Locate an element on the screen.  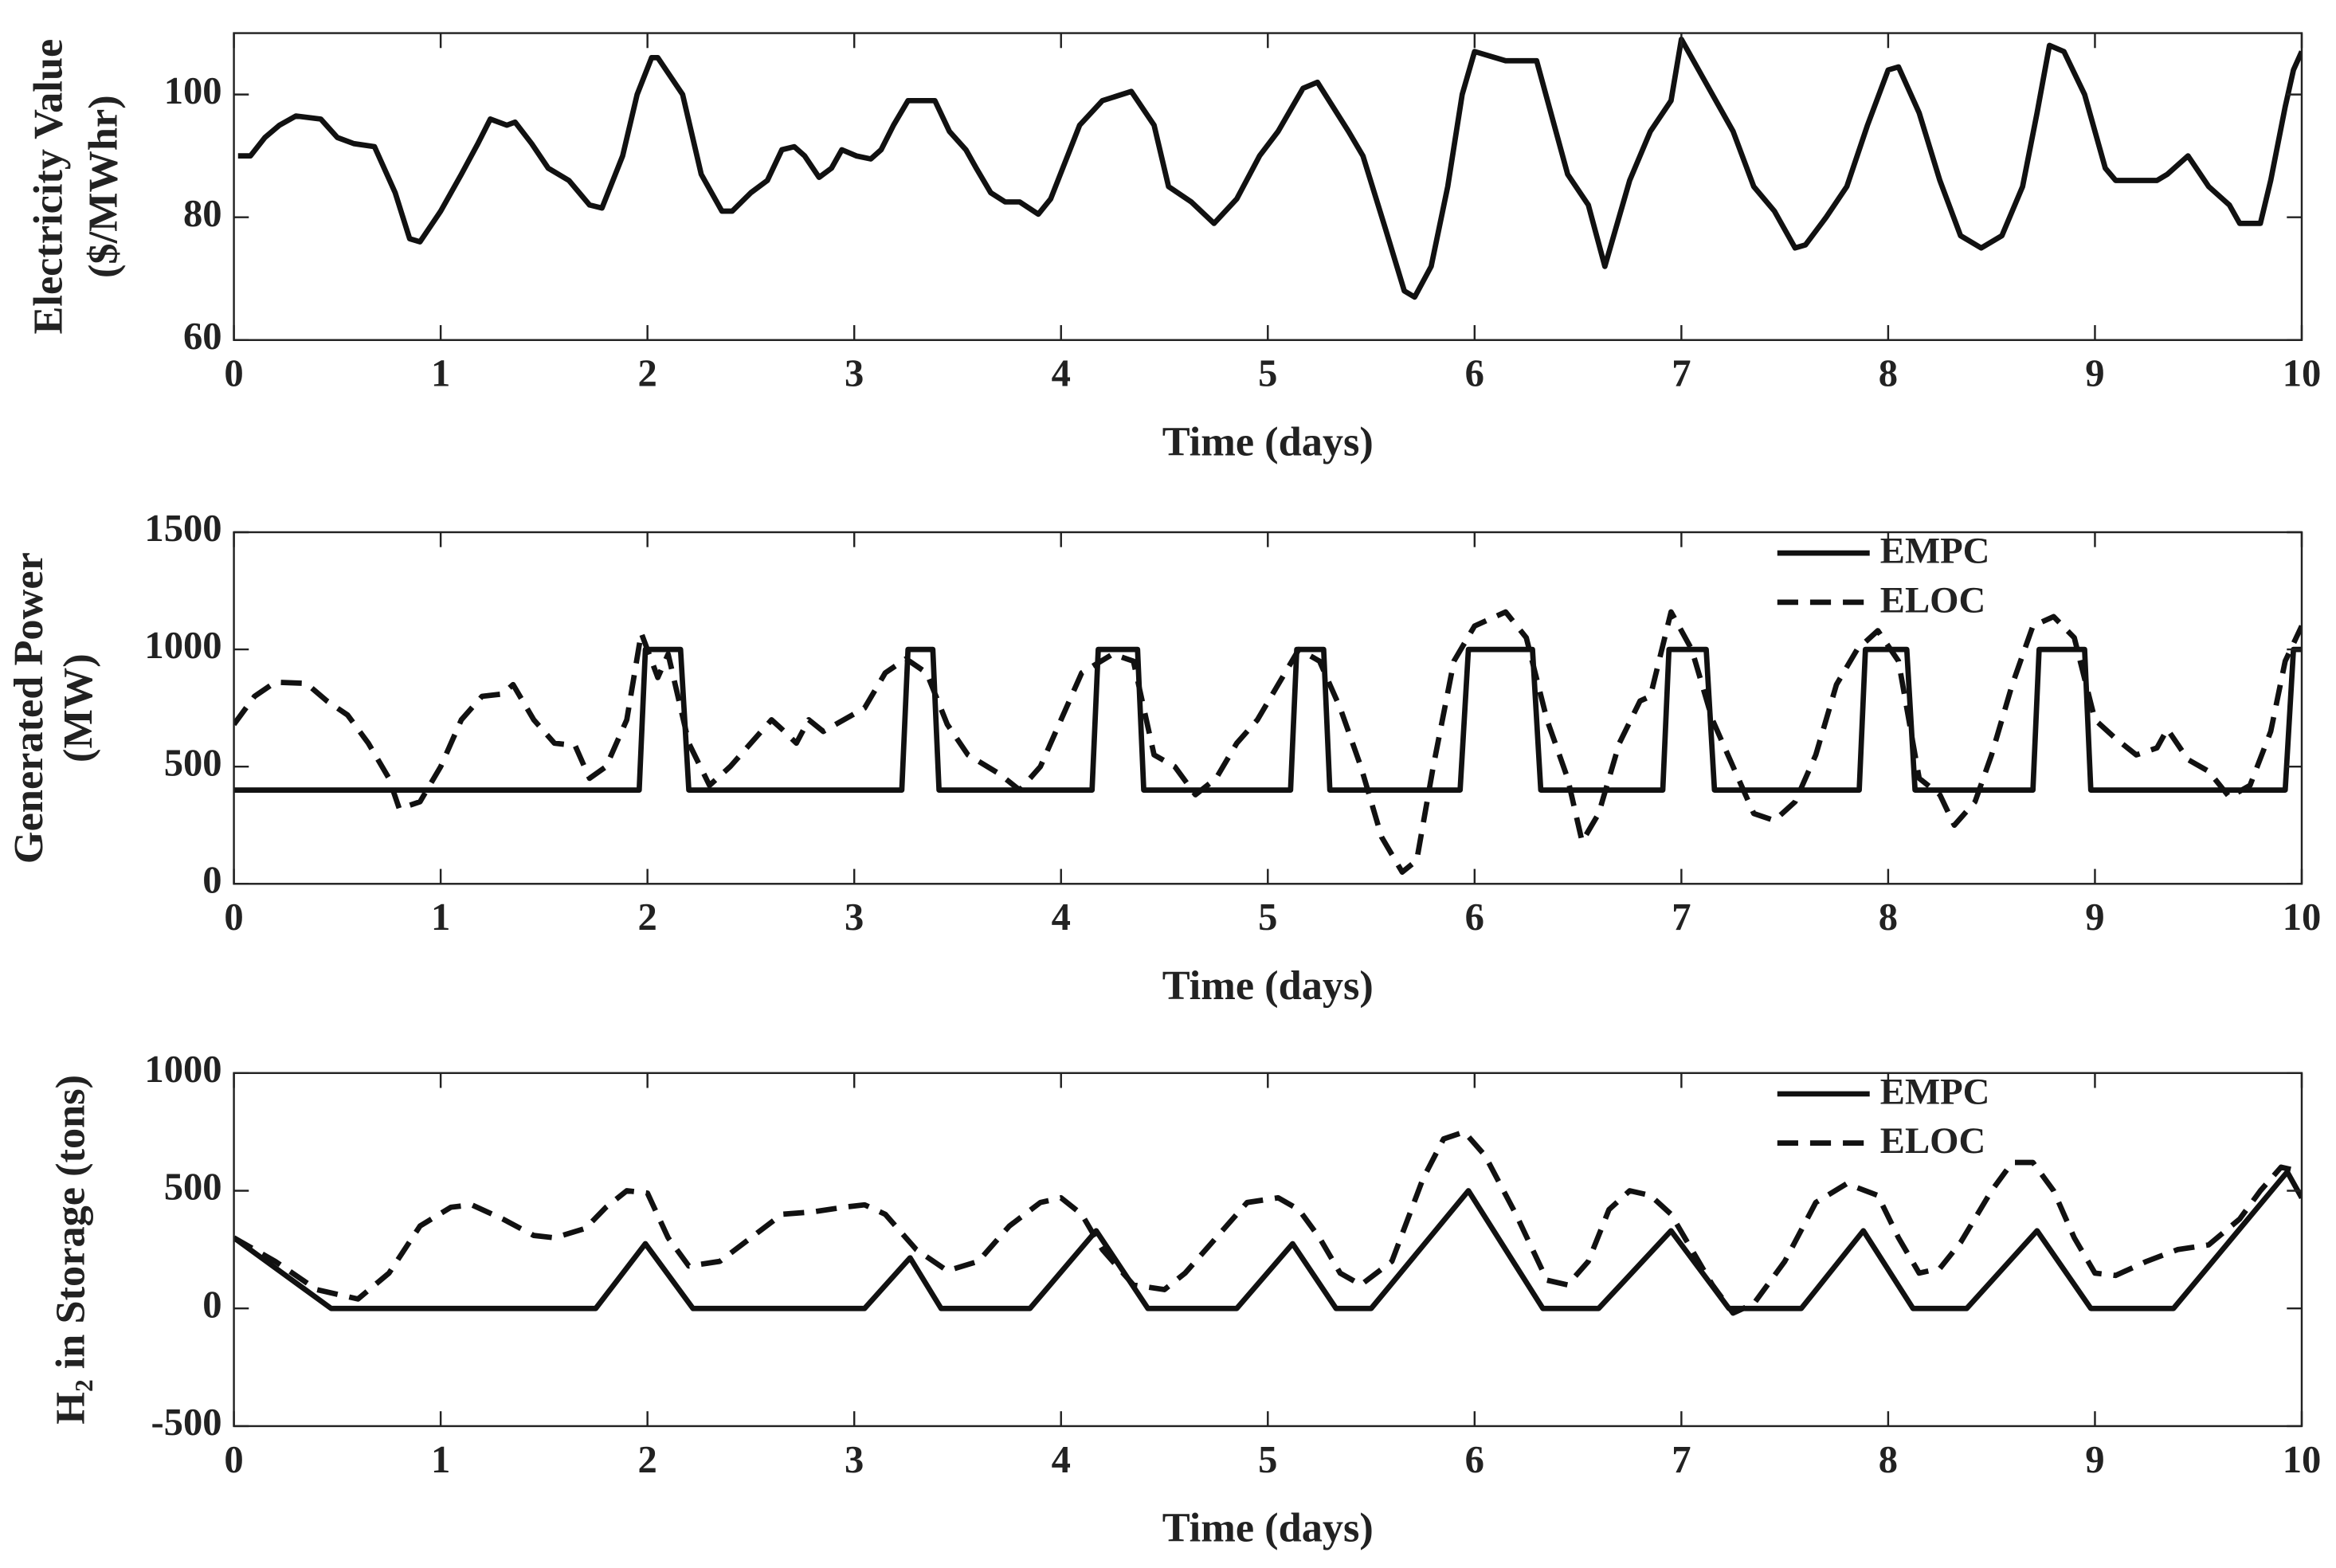
y-axis-label: (MW) is located at coordinates (78, 707).